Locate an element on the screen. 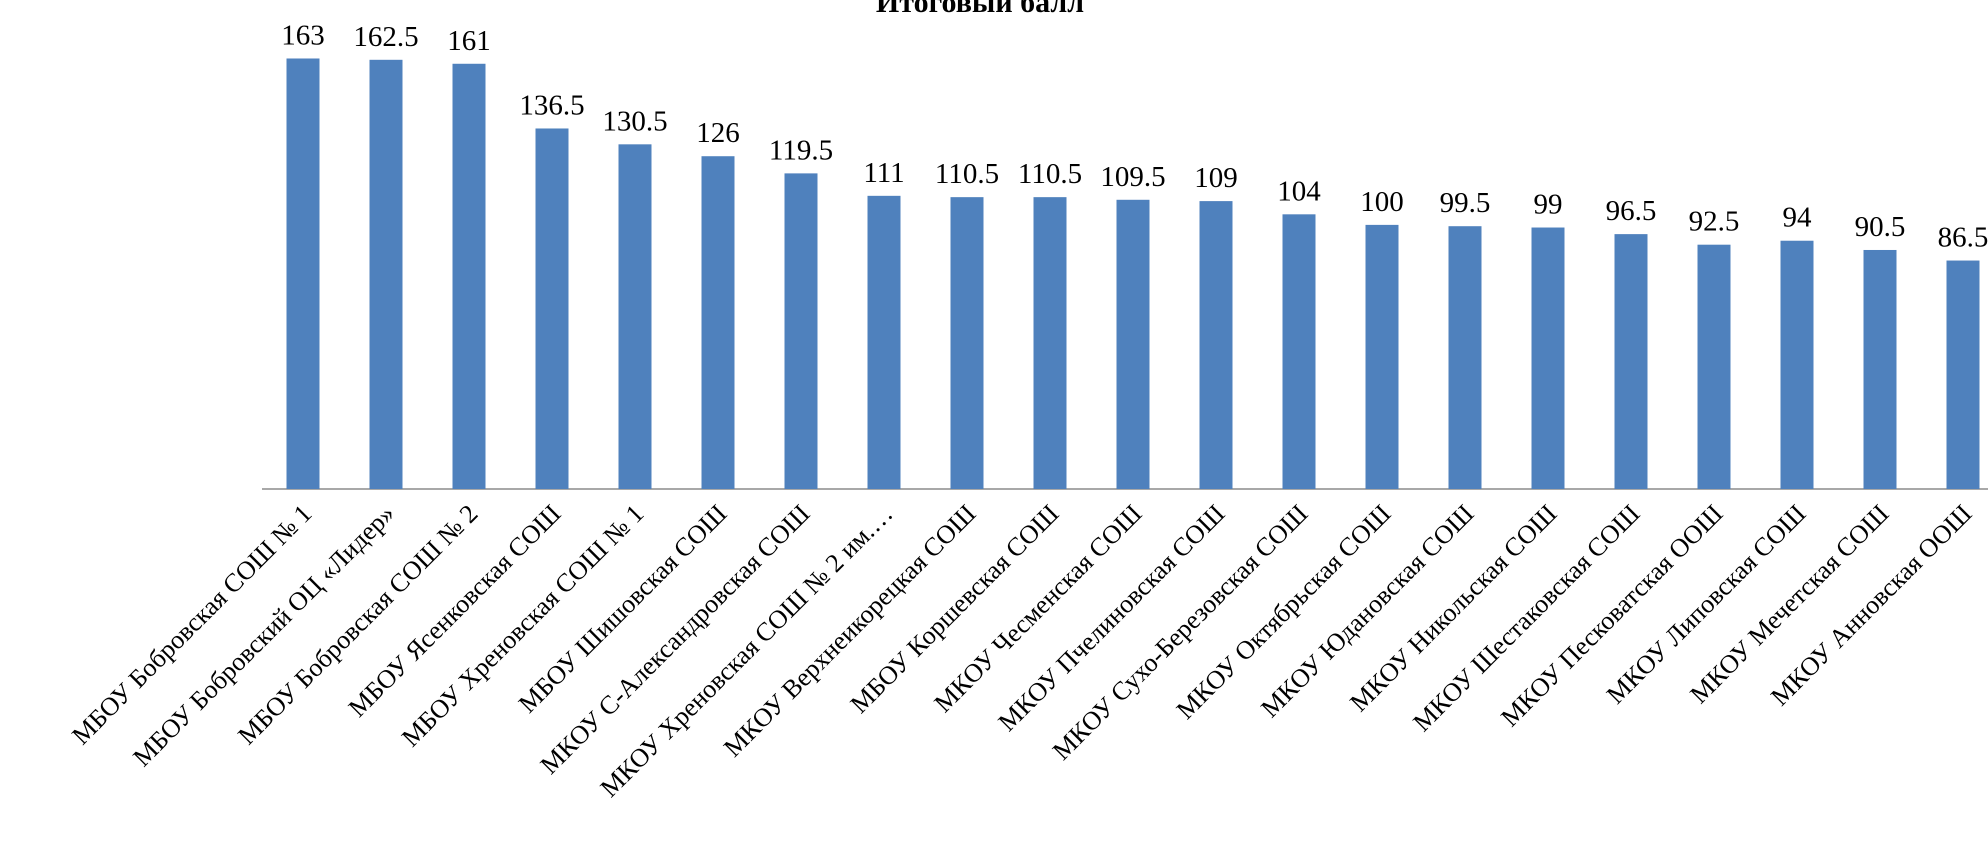 Image resolution: width=1988 pixels, height=855 pixels. data-label-3: 161 is located at coordinates (469, 41).